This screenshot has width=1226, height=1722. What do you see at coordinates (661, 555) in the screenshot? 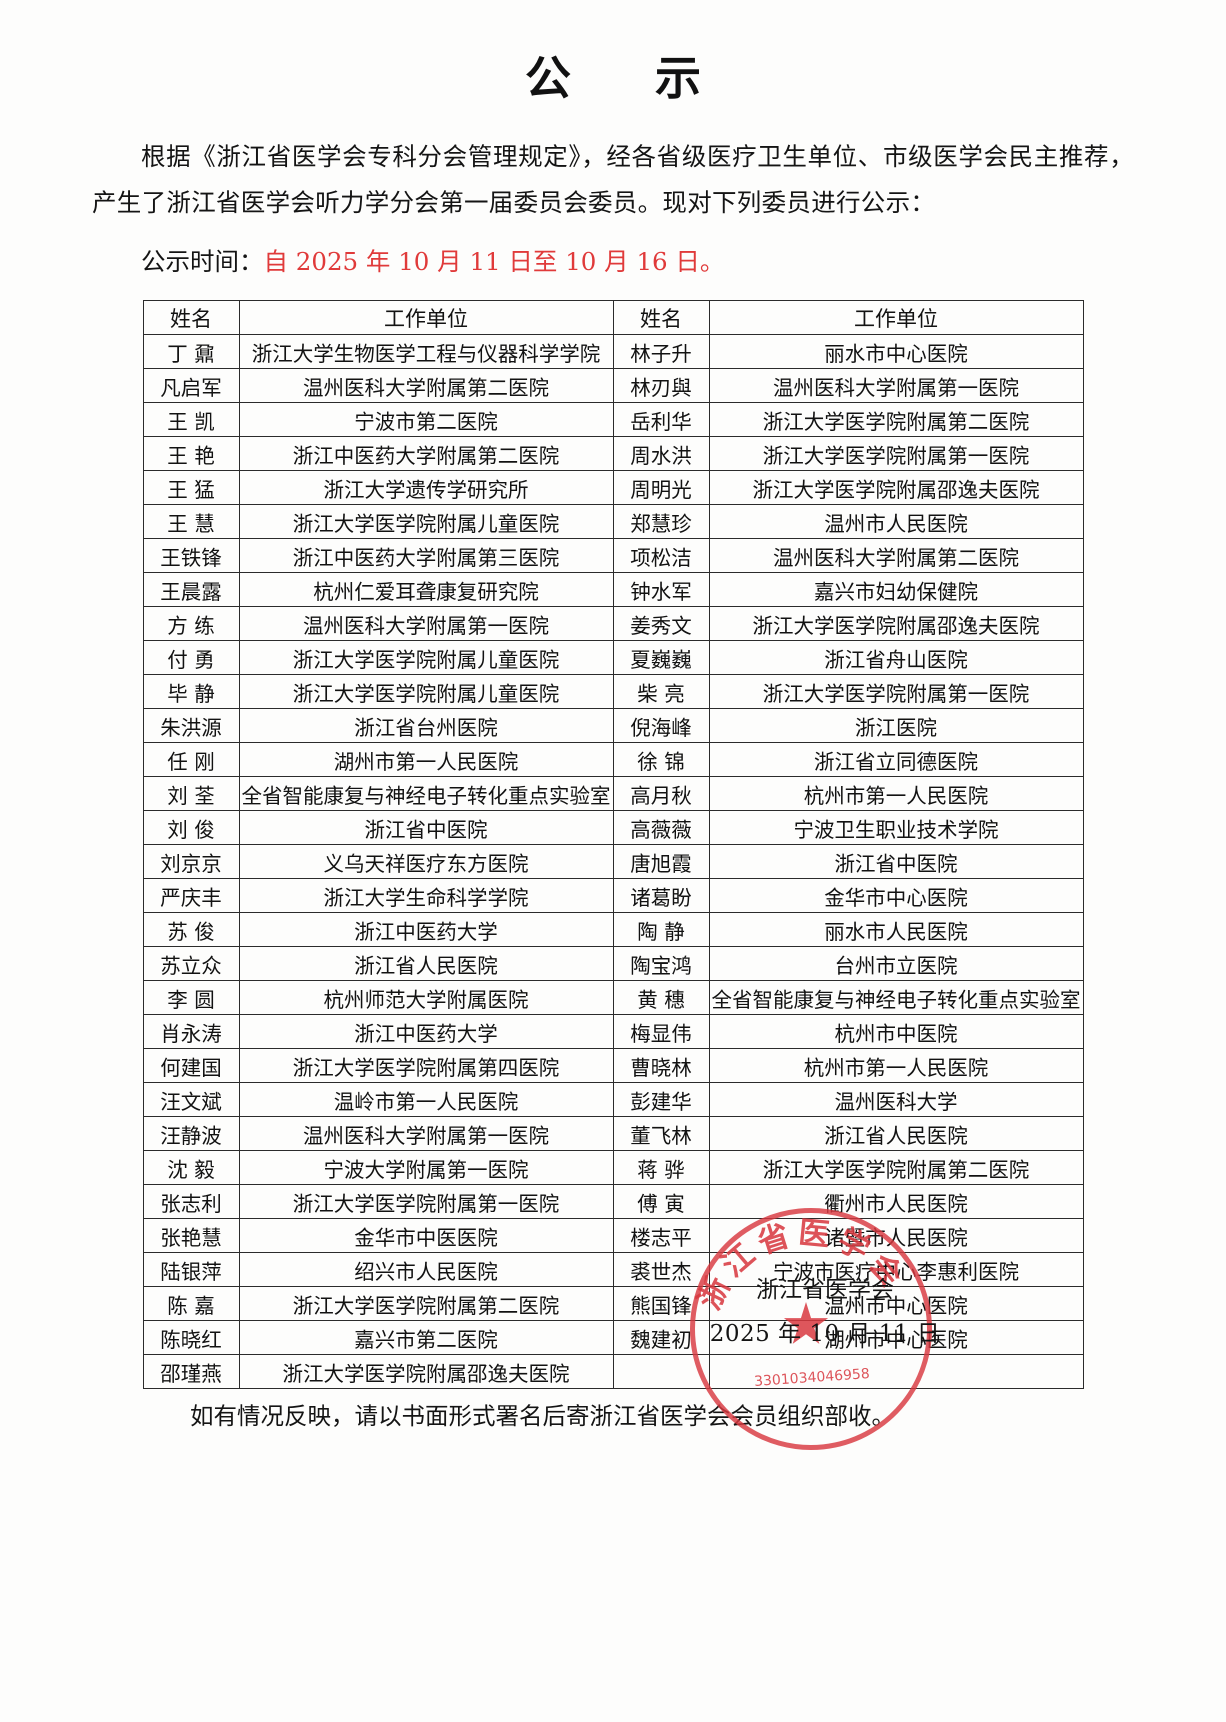
I see `cell-name-right: 项松洁` at bounding box center [661, 555].